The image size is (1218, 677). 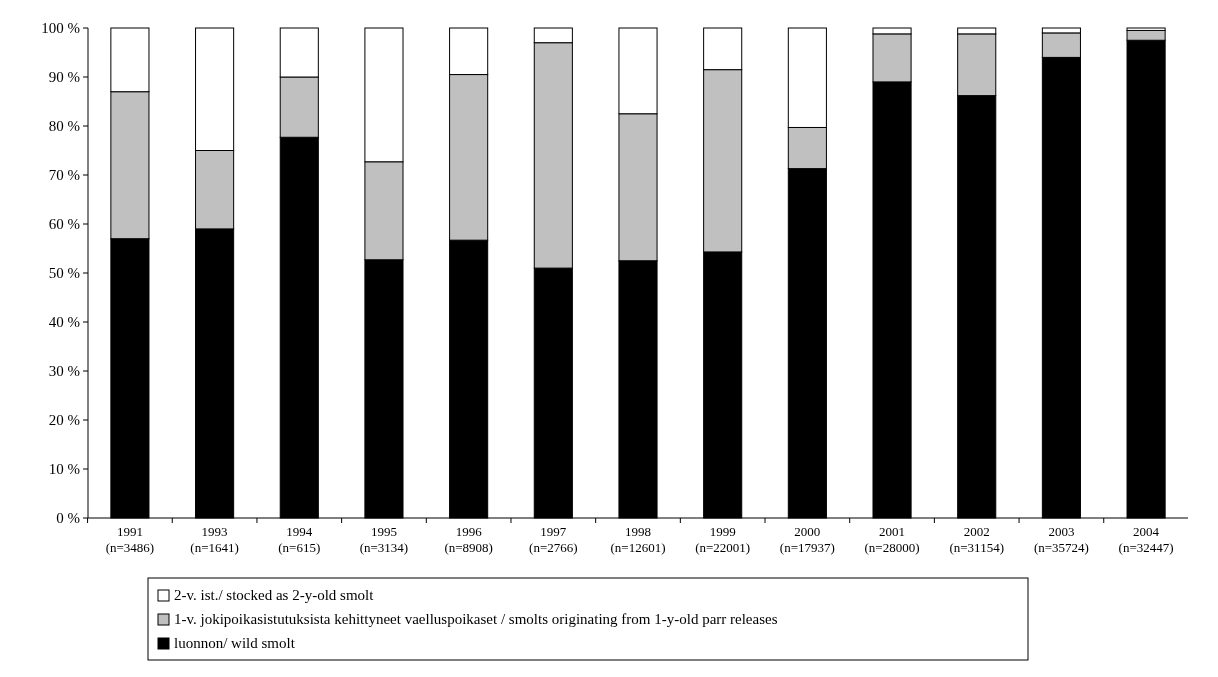 What do you see at coordinates (64, 126) in the screenshot?
I see `y-tick-label: 80 %` at bounding box center [64, 126].